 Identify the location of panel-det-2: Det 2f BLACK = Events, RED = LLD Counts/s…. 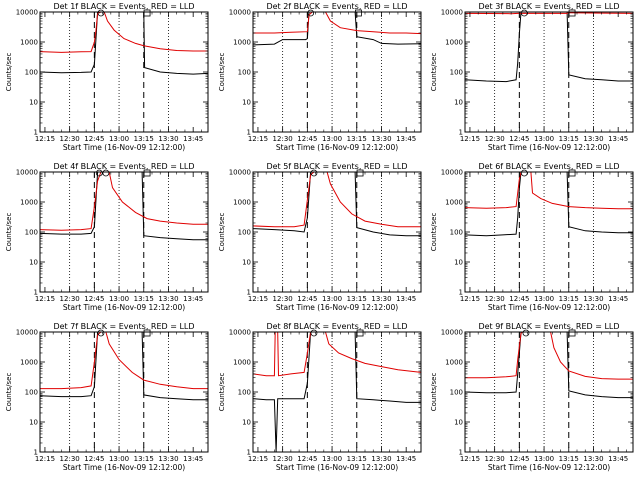
(320, 77).